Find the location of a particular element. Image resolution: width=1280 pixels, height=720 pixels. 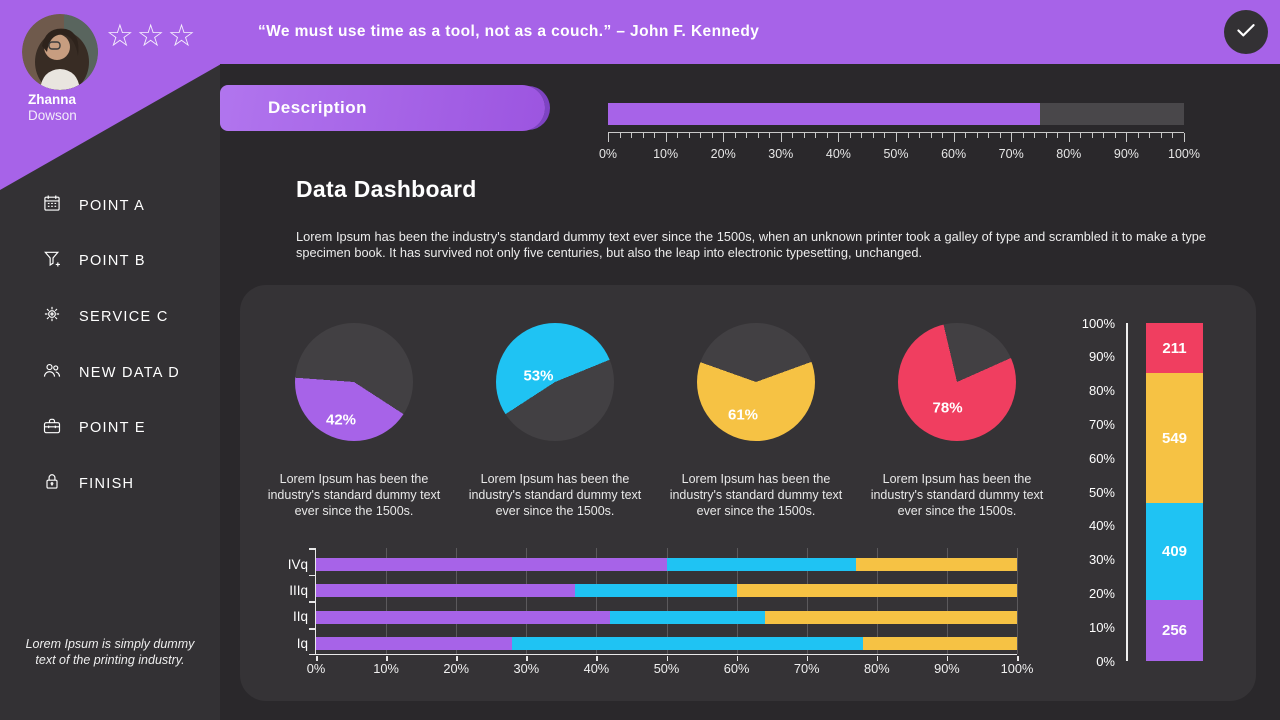

bar-row is located at coordinates (666, 564).